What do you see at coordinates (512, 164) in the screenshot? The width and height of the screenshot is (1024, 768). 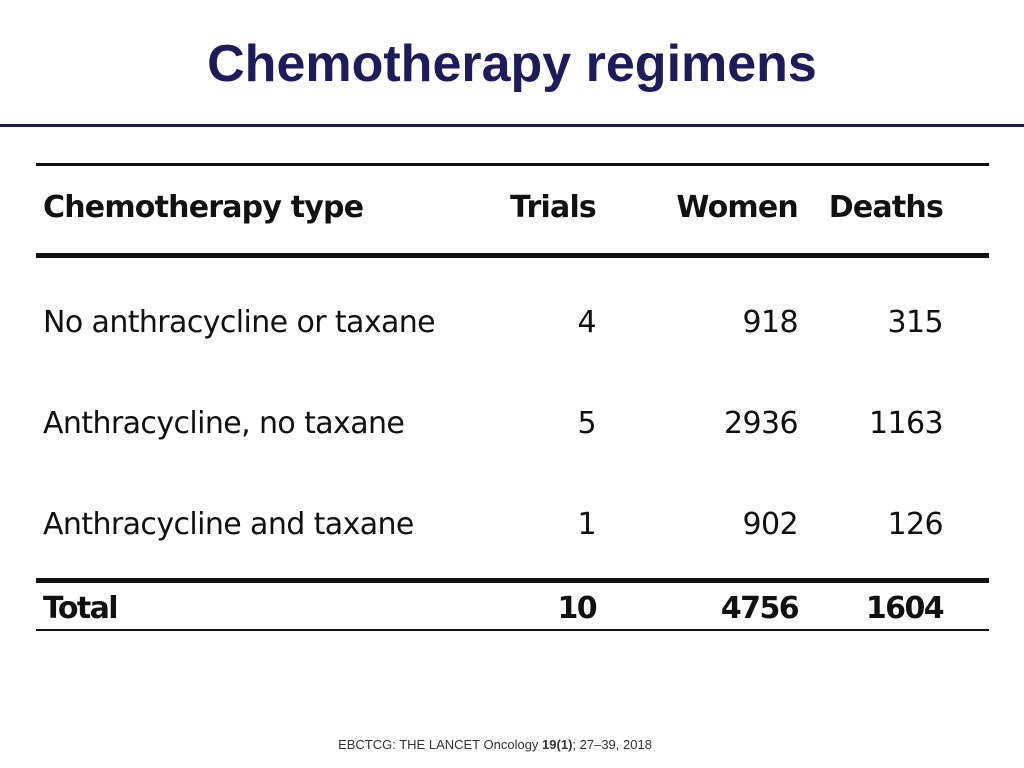 I see `table-top-rule` at bounding box center [512, 164].